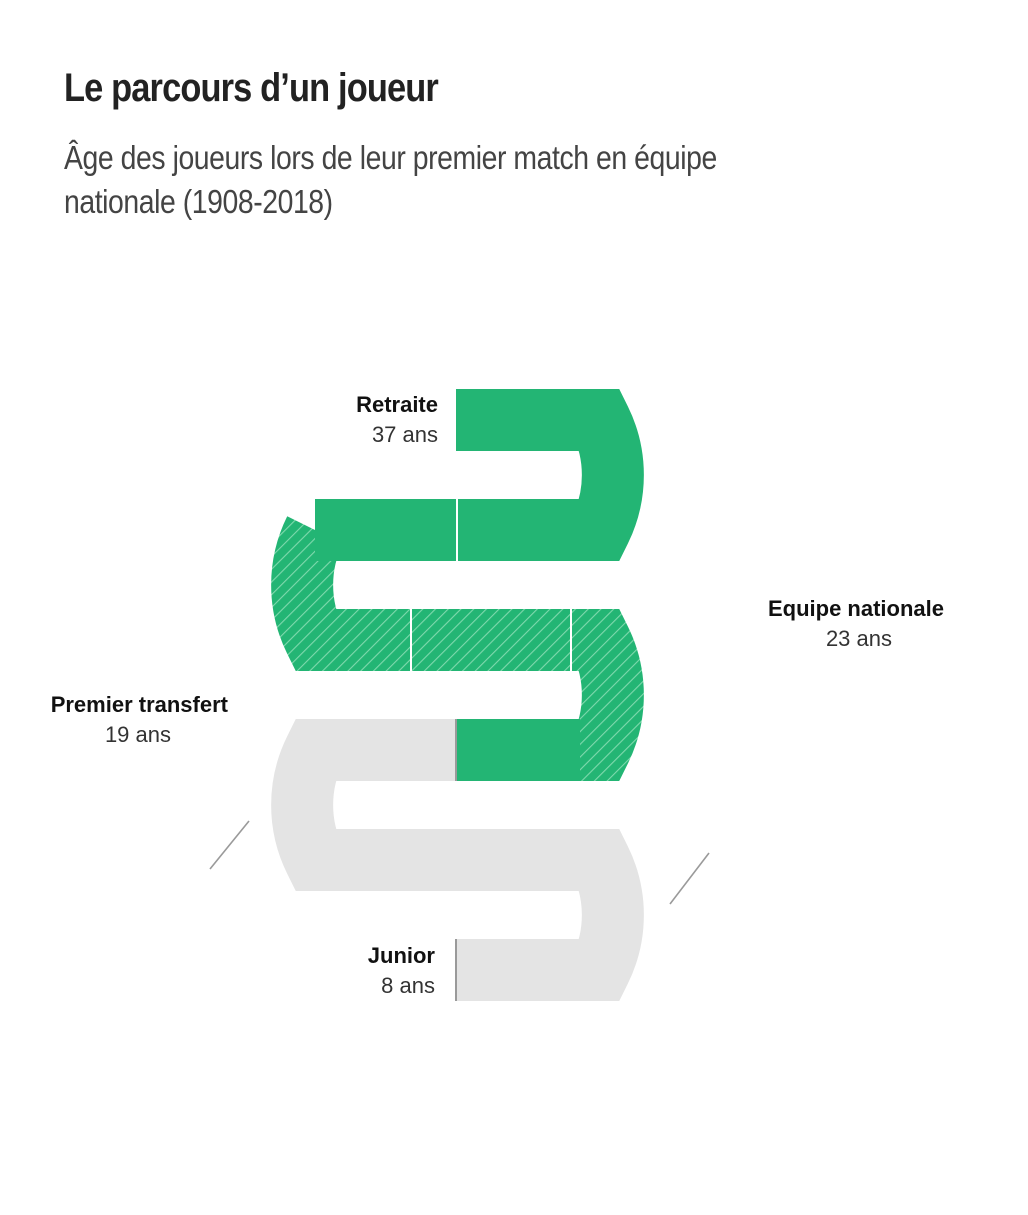 This screenshot has height=1215, width=1028. I want to click on milestone-label-retraite: Retraite, so click(397, 404).